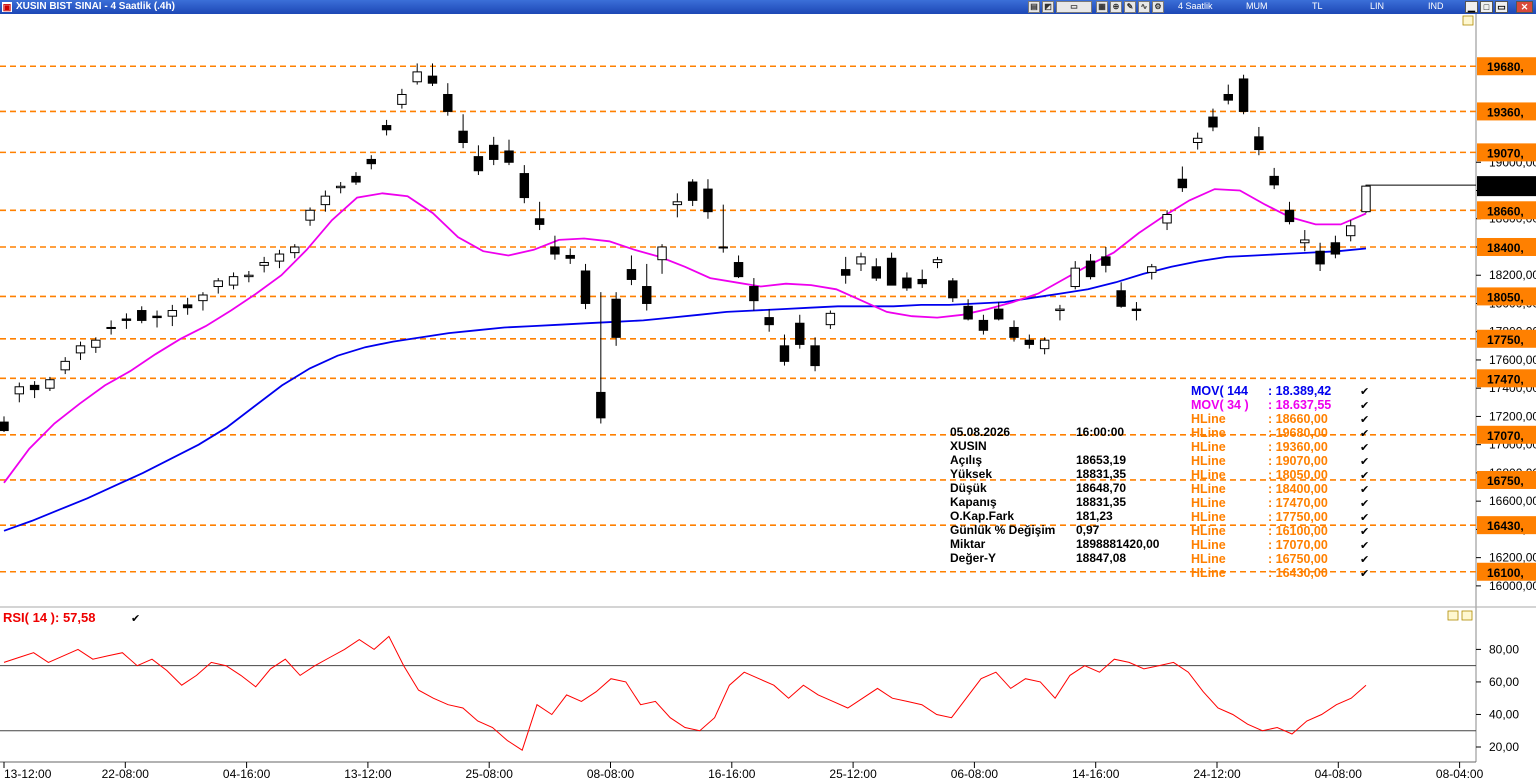  I want to click on close-icon: ✕, so click(1524, 7).